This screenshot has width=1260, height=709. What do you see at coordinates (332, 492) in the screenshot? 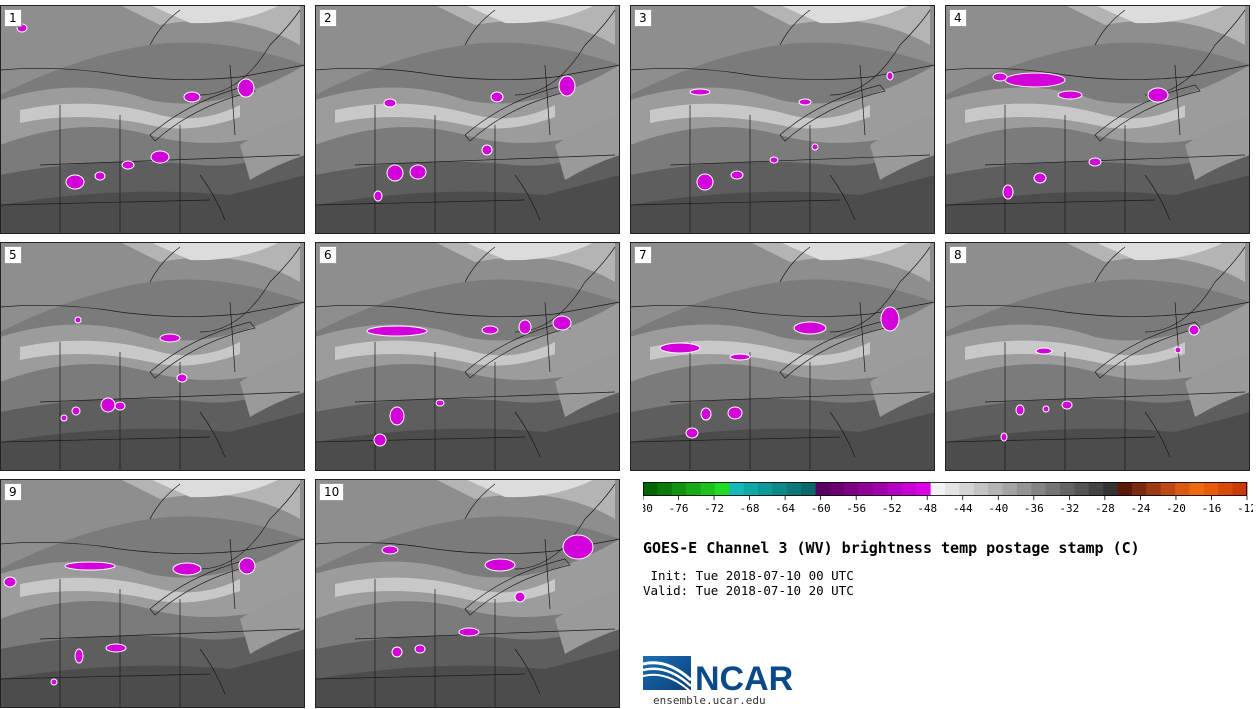
I see `stamp-number: 10` at bounding box center [332, 492].